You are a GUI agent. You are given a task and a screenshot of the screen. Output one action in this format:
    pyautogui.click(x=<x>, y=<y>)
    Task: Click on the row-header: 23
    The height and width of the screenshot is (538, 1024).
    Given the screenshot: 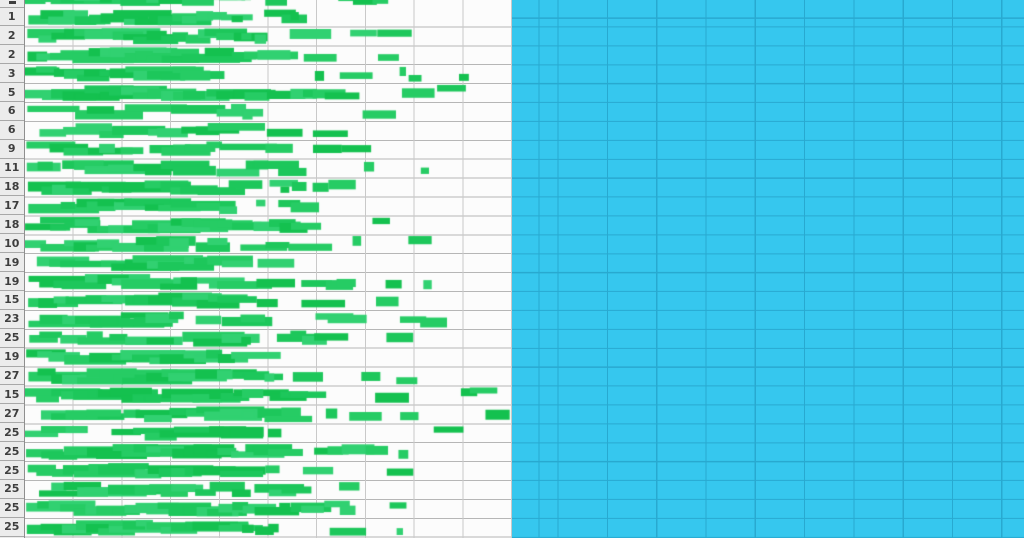 What is the action you would take?
    pyautogui.click(x=12, y=319)
    